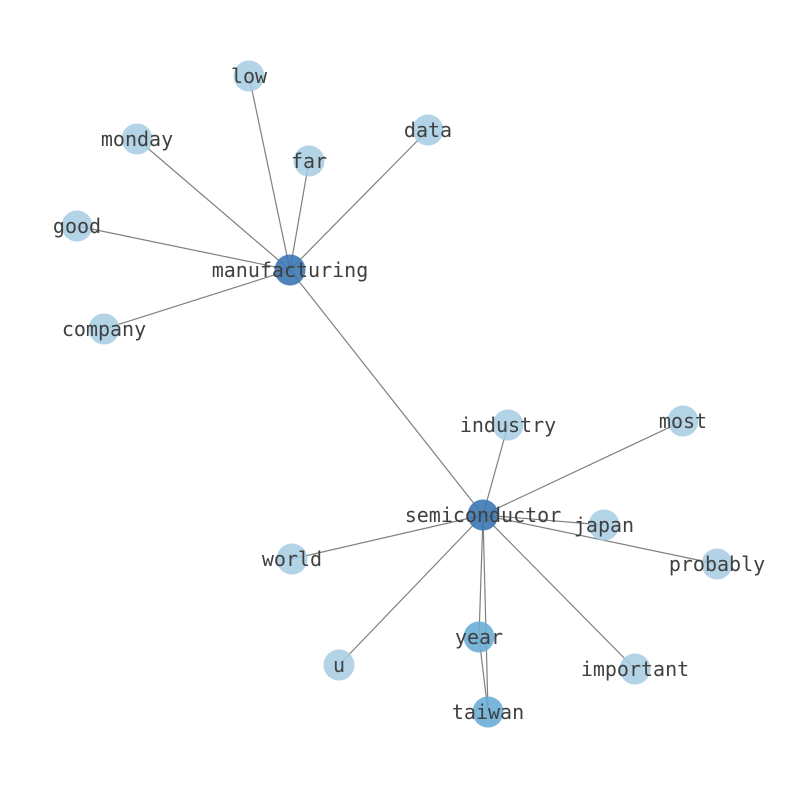 This screenshot has height=790, width=794. I want to click on edge-manufacturing-company, so click(197, 299).